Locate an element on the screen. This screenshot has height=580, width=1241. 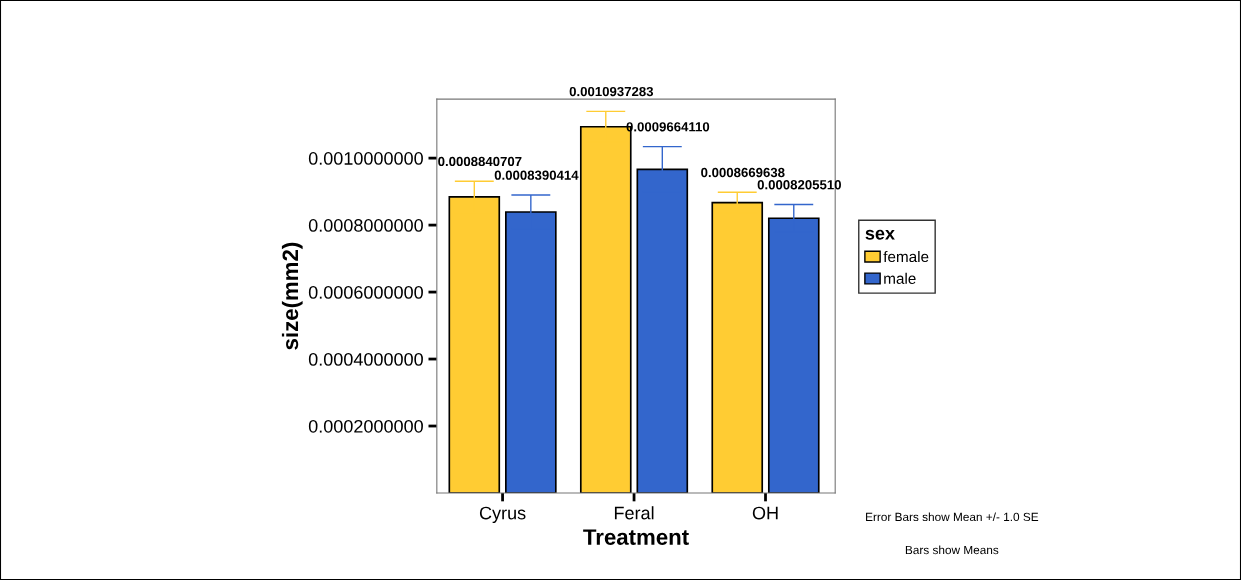
y-tick-label: 0.0010000000 is located at coordinates (365, 158).